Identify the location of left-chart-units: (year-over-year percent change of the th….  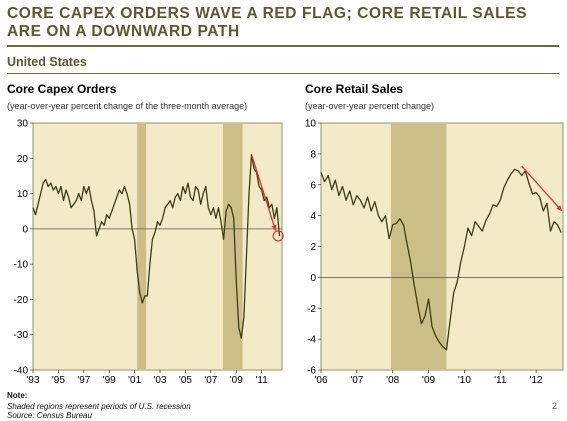
(127, 106).